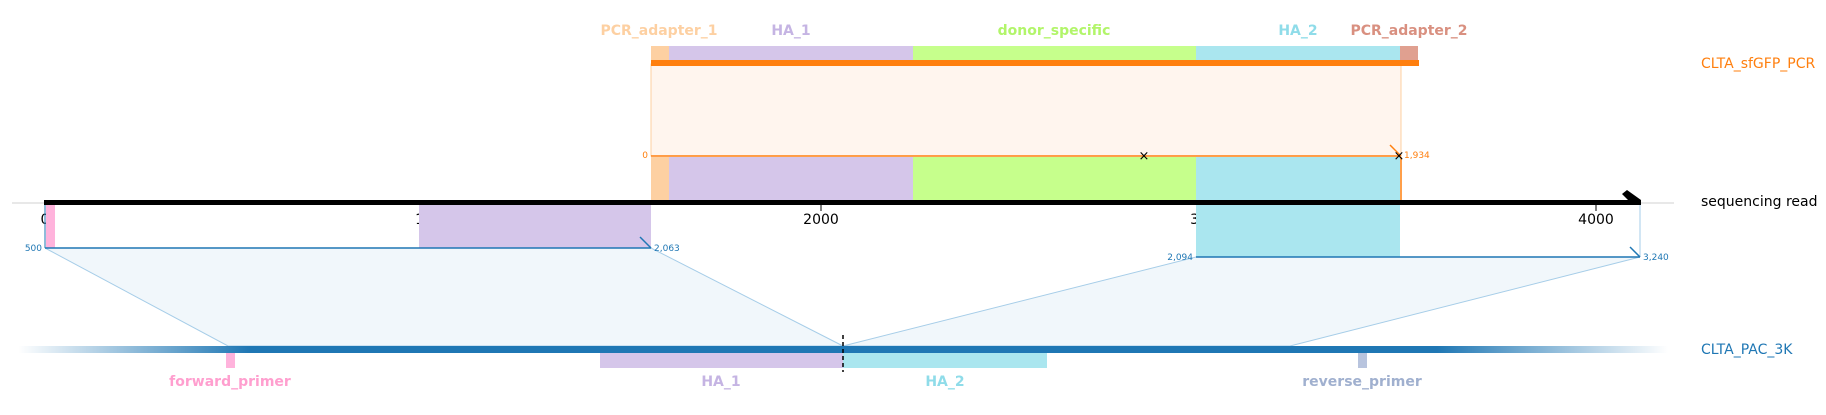 The image size is (1826, 415). I want to click on right-alignment-end-label: 3,240, so click(1656, 258).